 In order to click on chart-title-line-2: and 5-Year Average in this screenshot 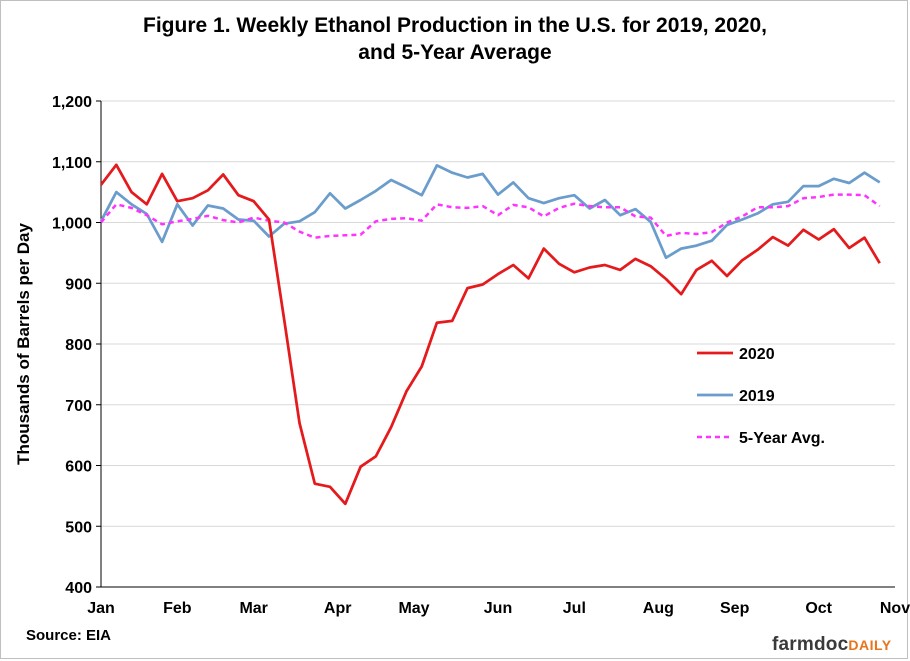, I will do `click(455, 52)`.